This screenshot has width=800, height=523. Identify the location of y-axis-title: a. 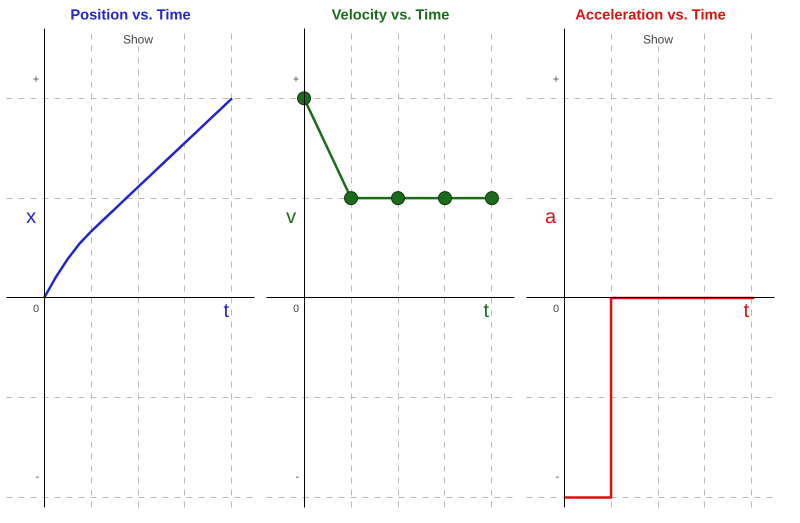
(550, 217).